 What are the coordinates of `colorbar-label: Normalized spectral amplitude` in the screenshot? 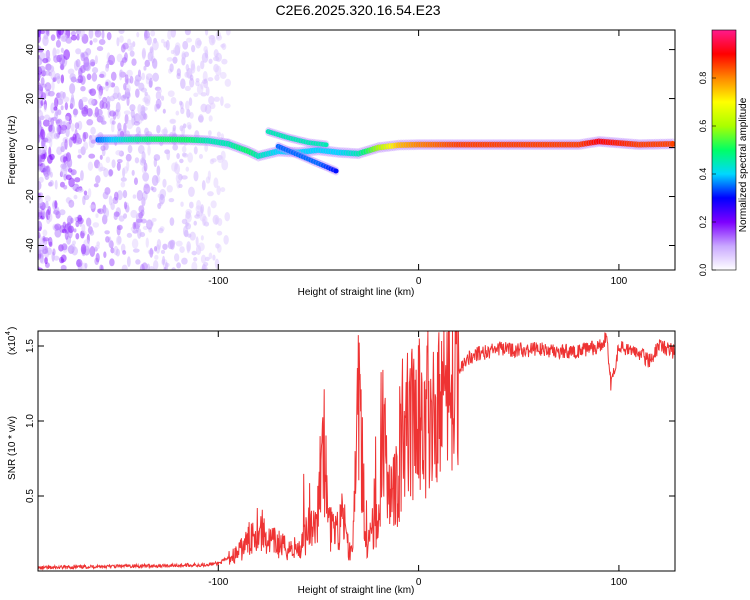 It's located at (743, 164).